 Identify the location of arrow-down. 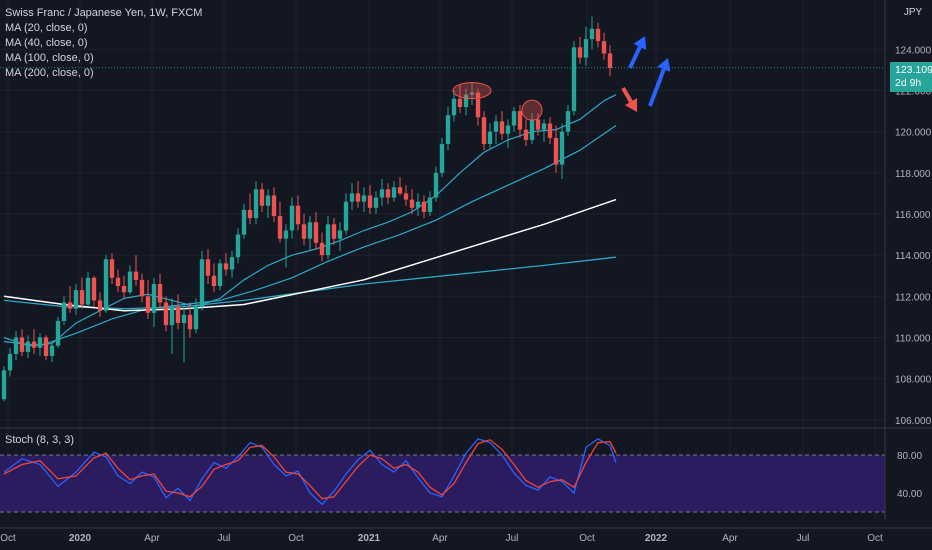
(629, 99).